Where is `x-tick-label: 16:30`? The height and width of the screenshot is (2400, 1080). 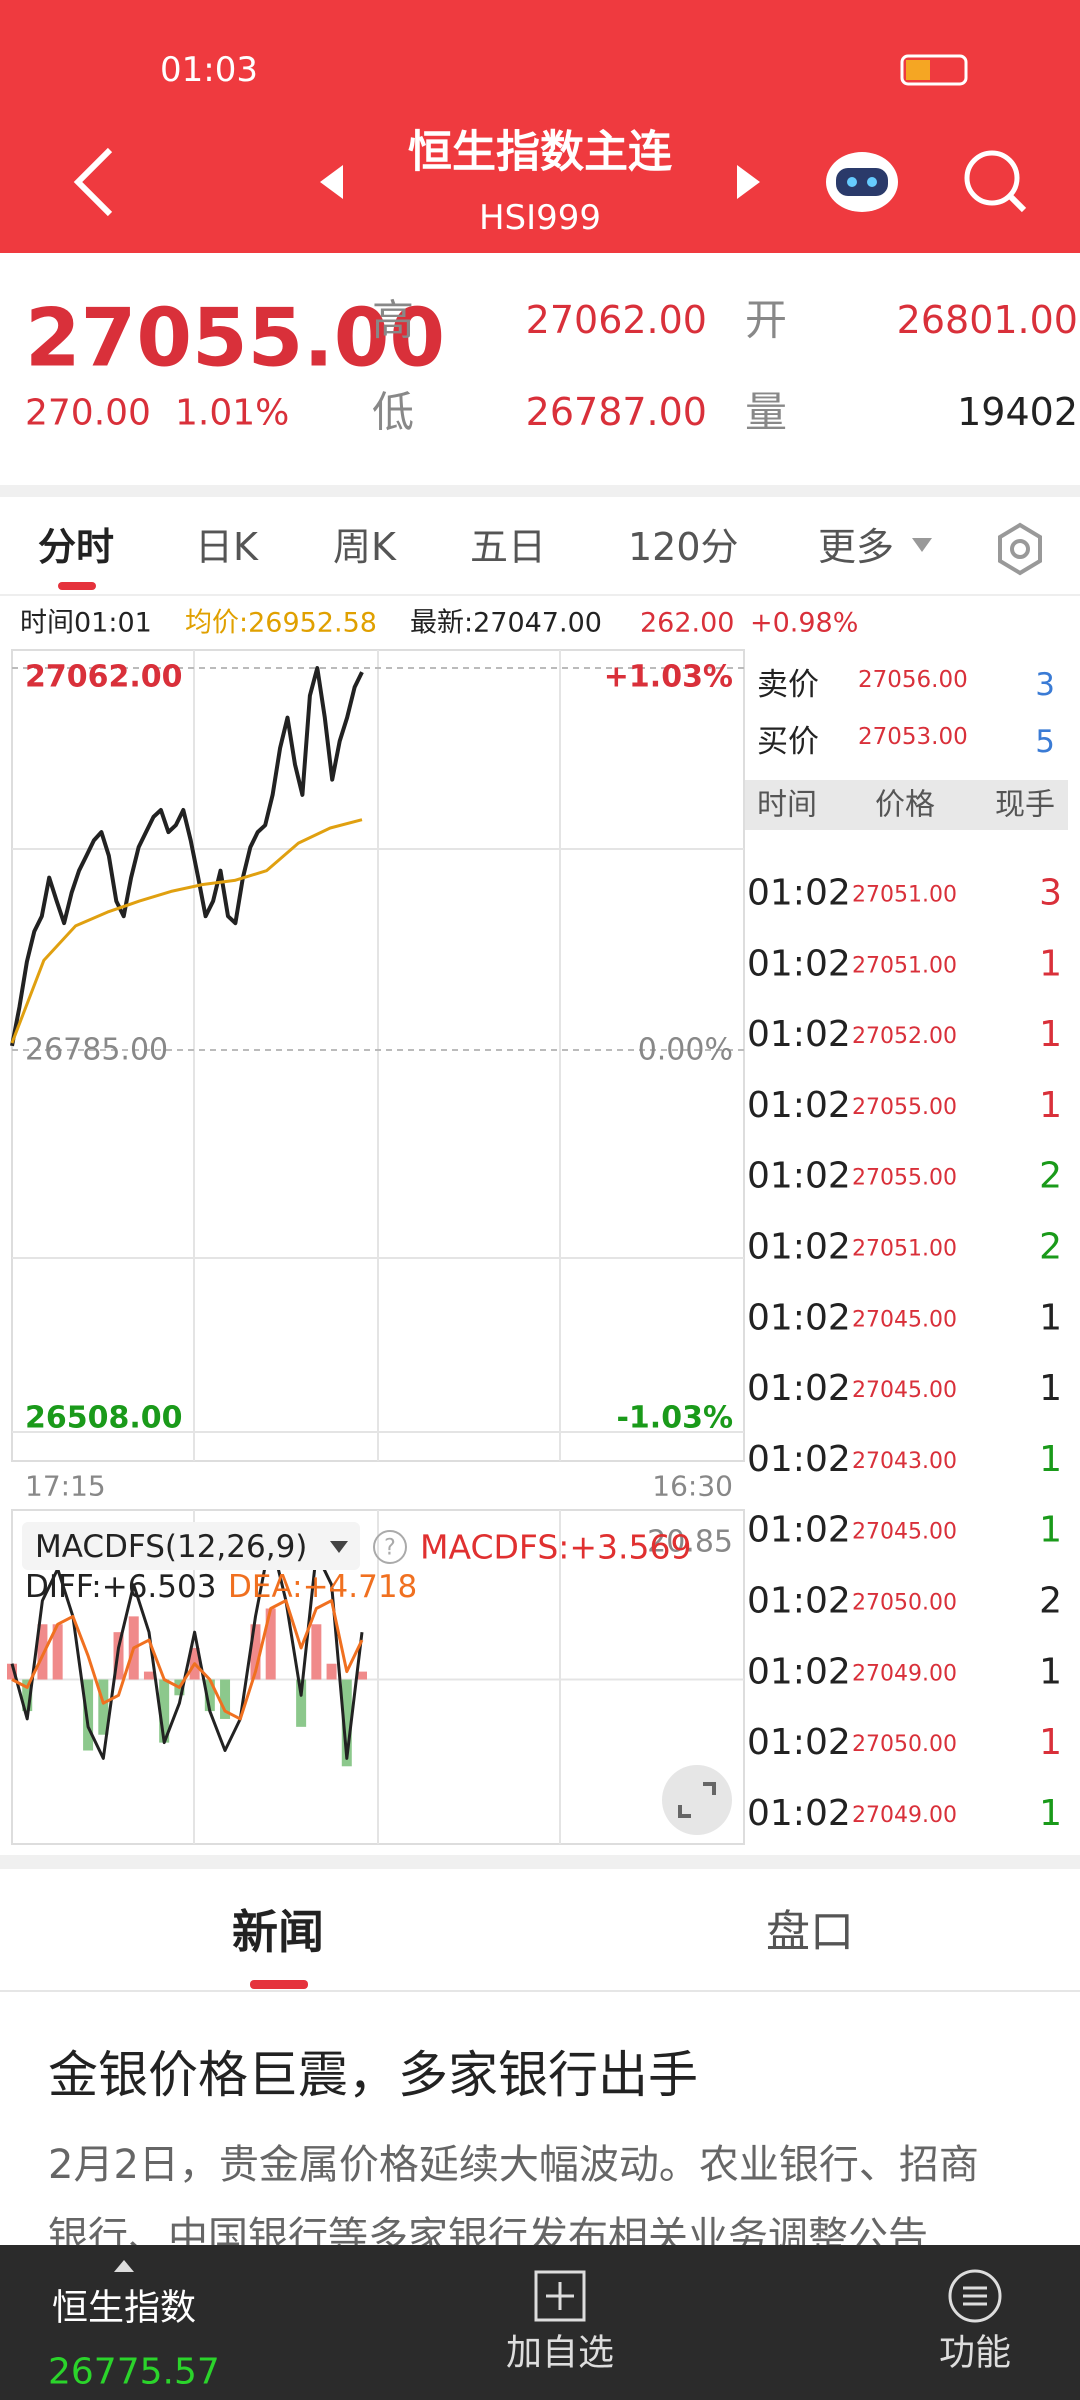
x-tick-label: 16:30 is located at coordinates (692, 1486).